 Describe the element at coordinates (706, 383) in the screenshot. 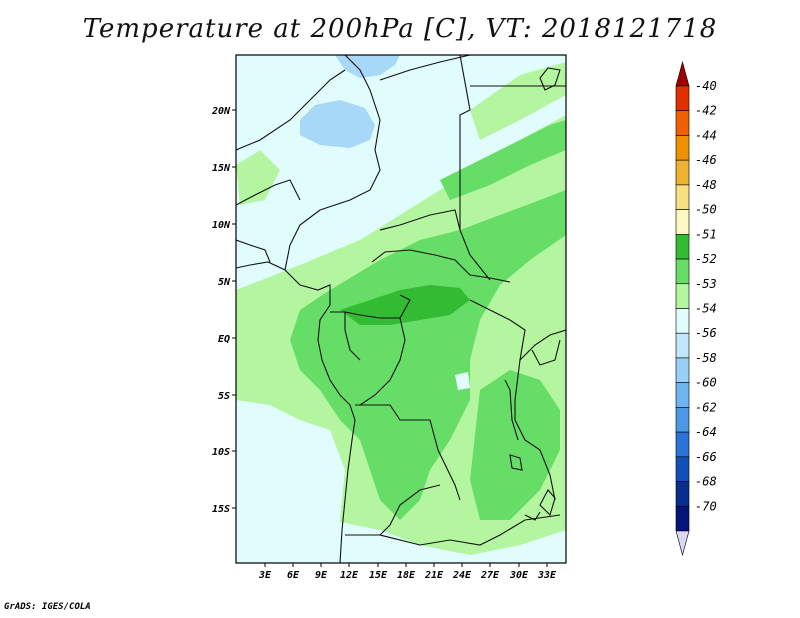

I see `colorbar-label: -60` at that location.